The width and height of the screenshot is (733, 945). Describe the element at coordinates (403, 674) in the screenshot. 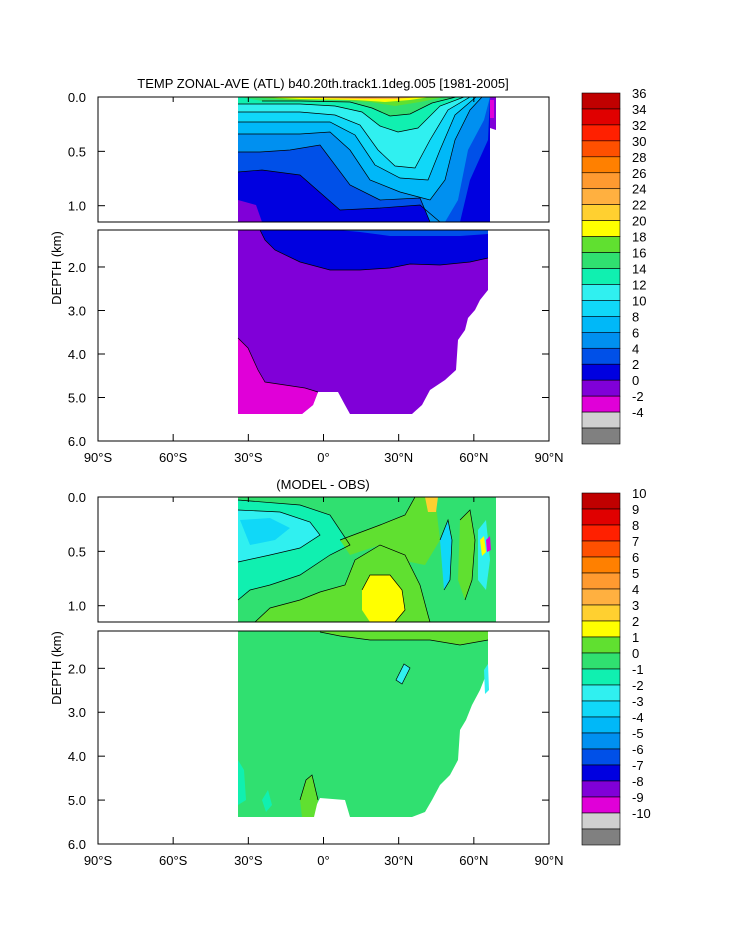

I see `diff-field-lower-patch` at that location.